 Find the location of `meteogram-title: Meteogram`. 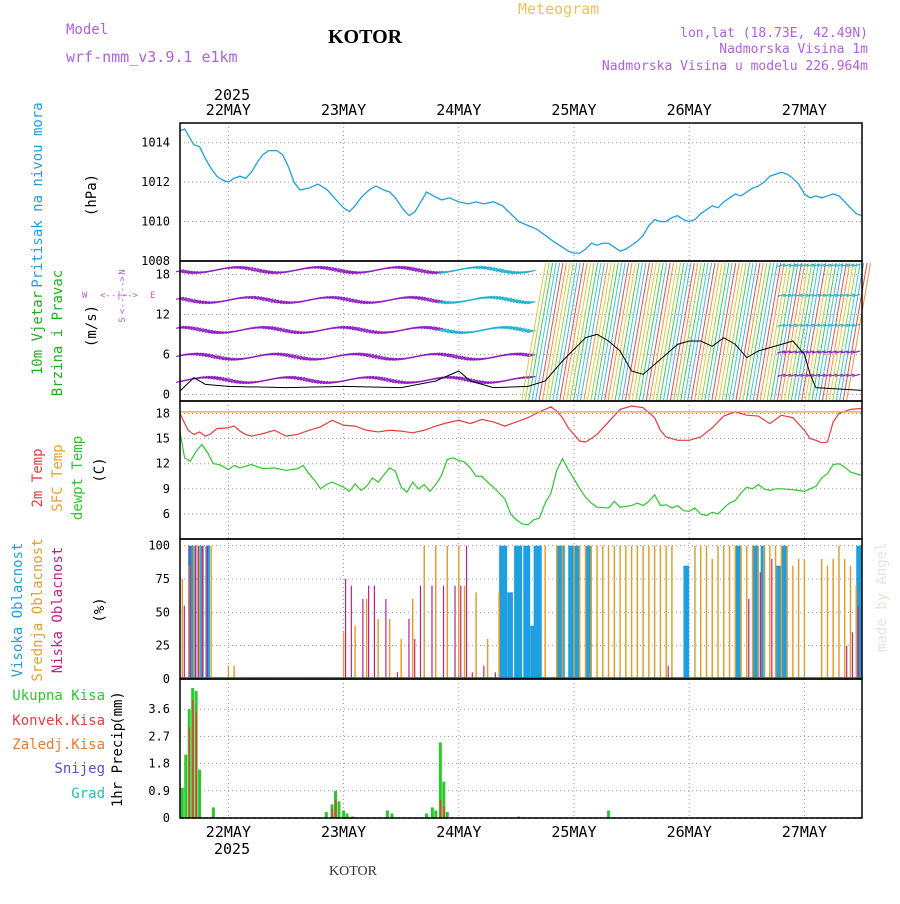

meteogram-title: Meteogram is located at coordinates (558, 9).